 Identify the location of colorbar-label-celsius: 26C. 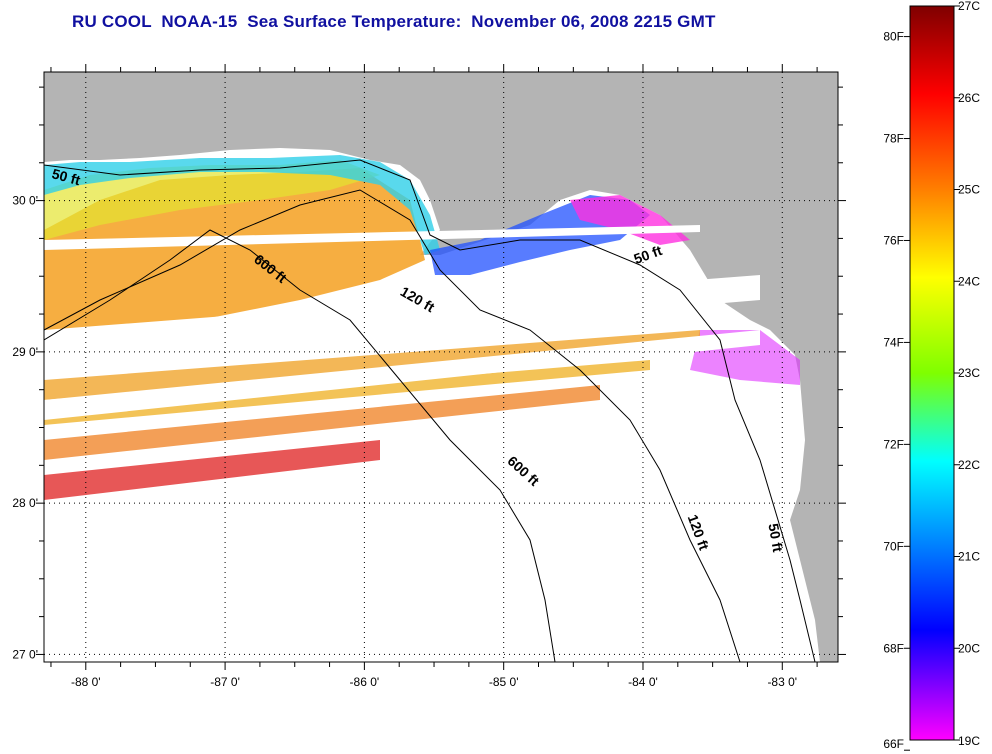
(969, 98).